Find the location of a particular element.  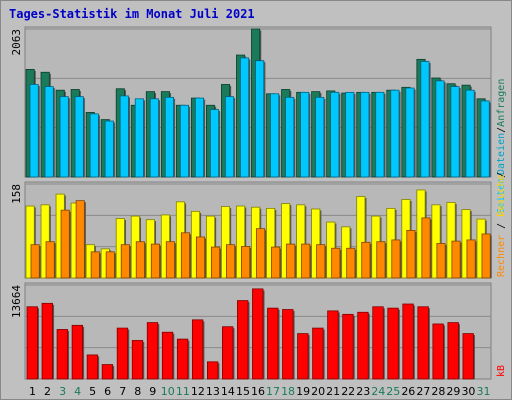

x-tick-label-day-29: 29 is located at coordinates (453, 391).